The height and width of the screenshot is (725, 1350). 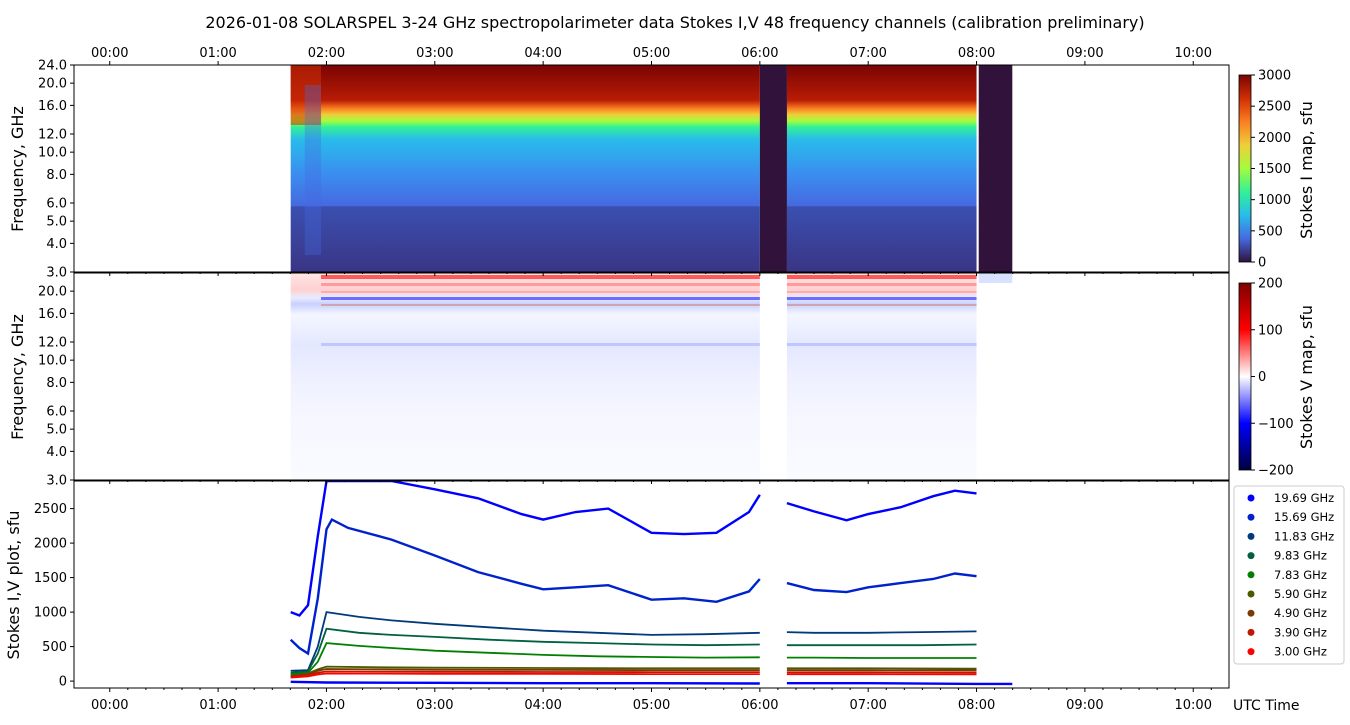 What do you see at coordinates (56, 430) in the screenshot?
I see `y-tick-label: 5.0` at bounding box center [56, 430].